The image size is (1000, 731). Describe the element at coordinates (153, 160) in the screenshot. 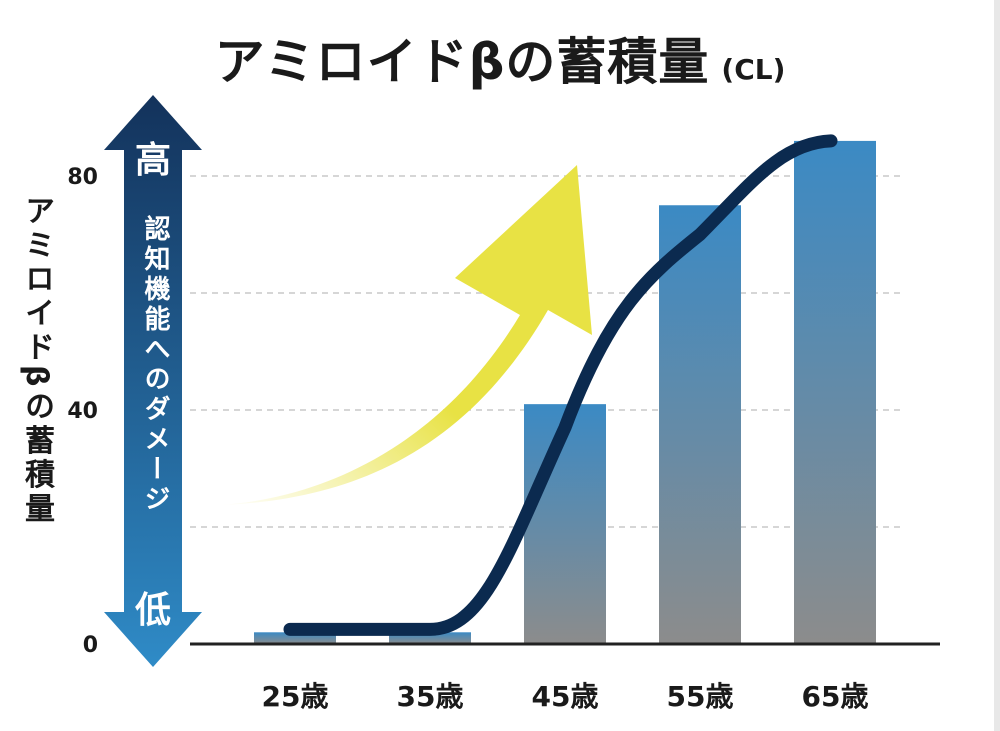

I see `arrow-top-label: 高` at that location.